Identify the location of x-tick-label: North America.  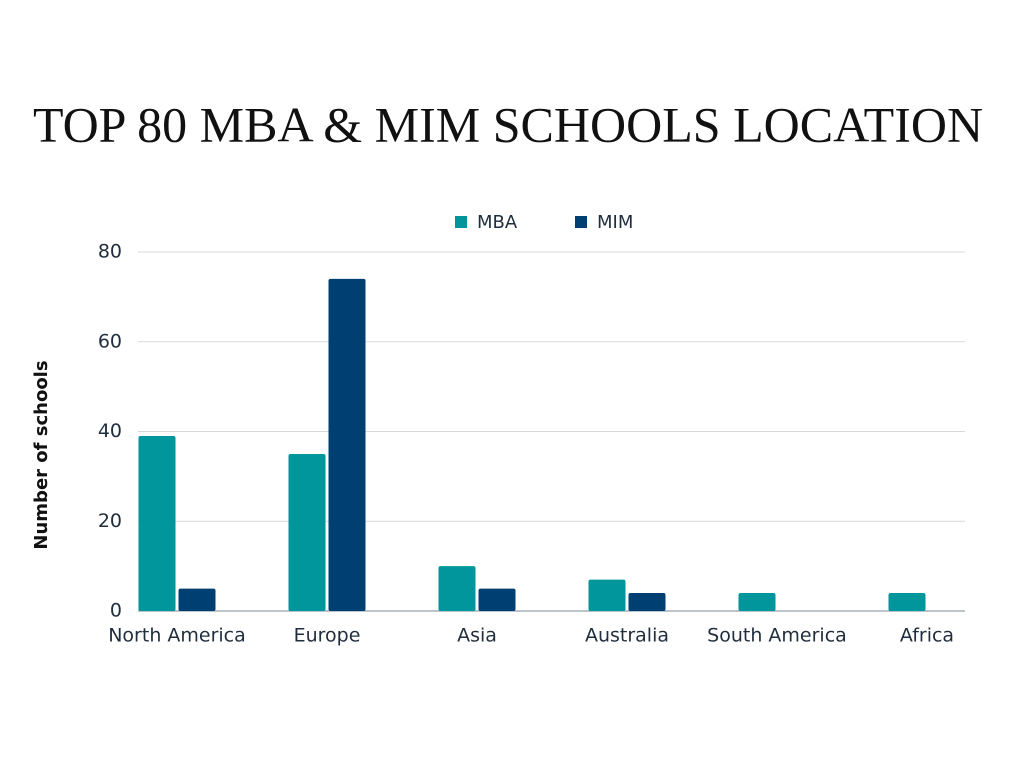
(177, 636).